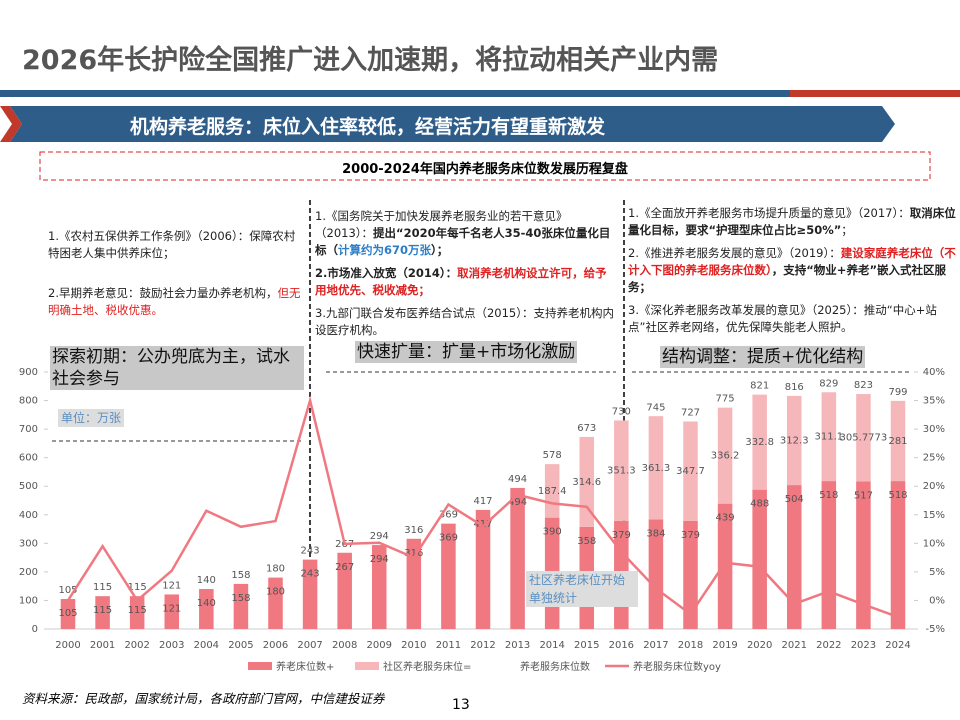 The image size is (960, 720). Describe the element at coordinates (690, 645) in the screenshot. I see `x-tick-label: 2018` at that location.